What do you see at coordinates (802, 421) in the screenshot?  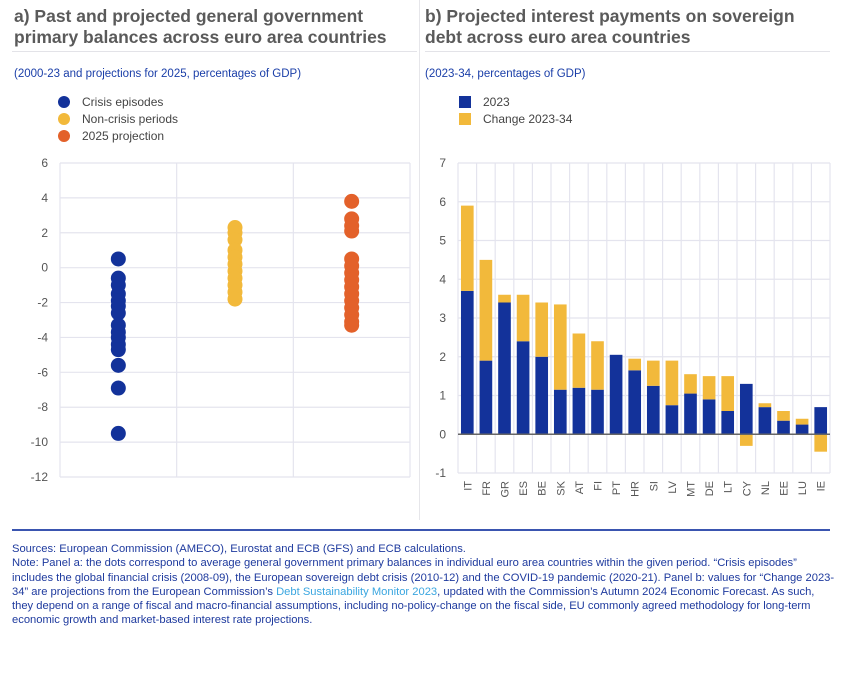 I see `bar-change-LU` at bounding box center [802, 421].